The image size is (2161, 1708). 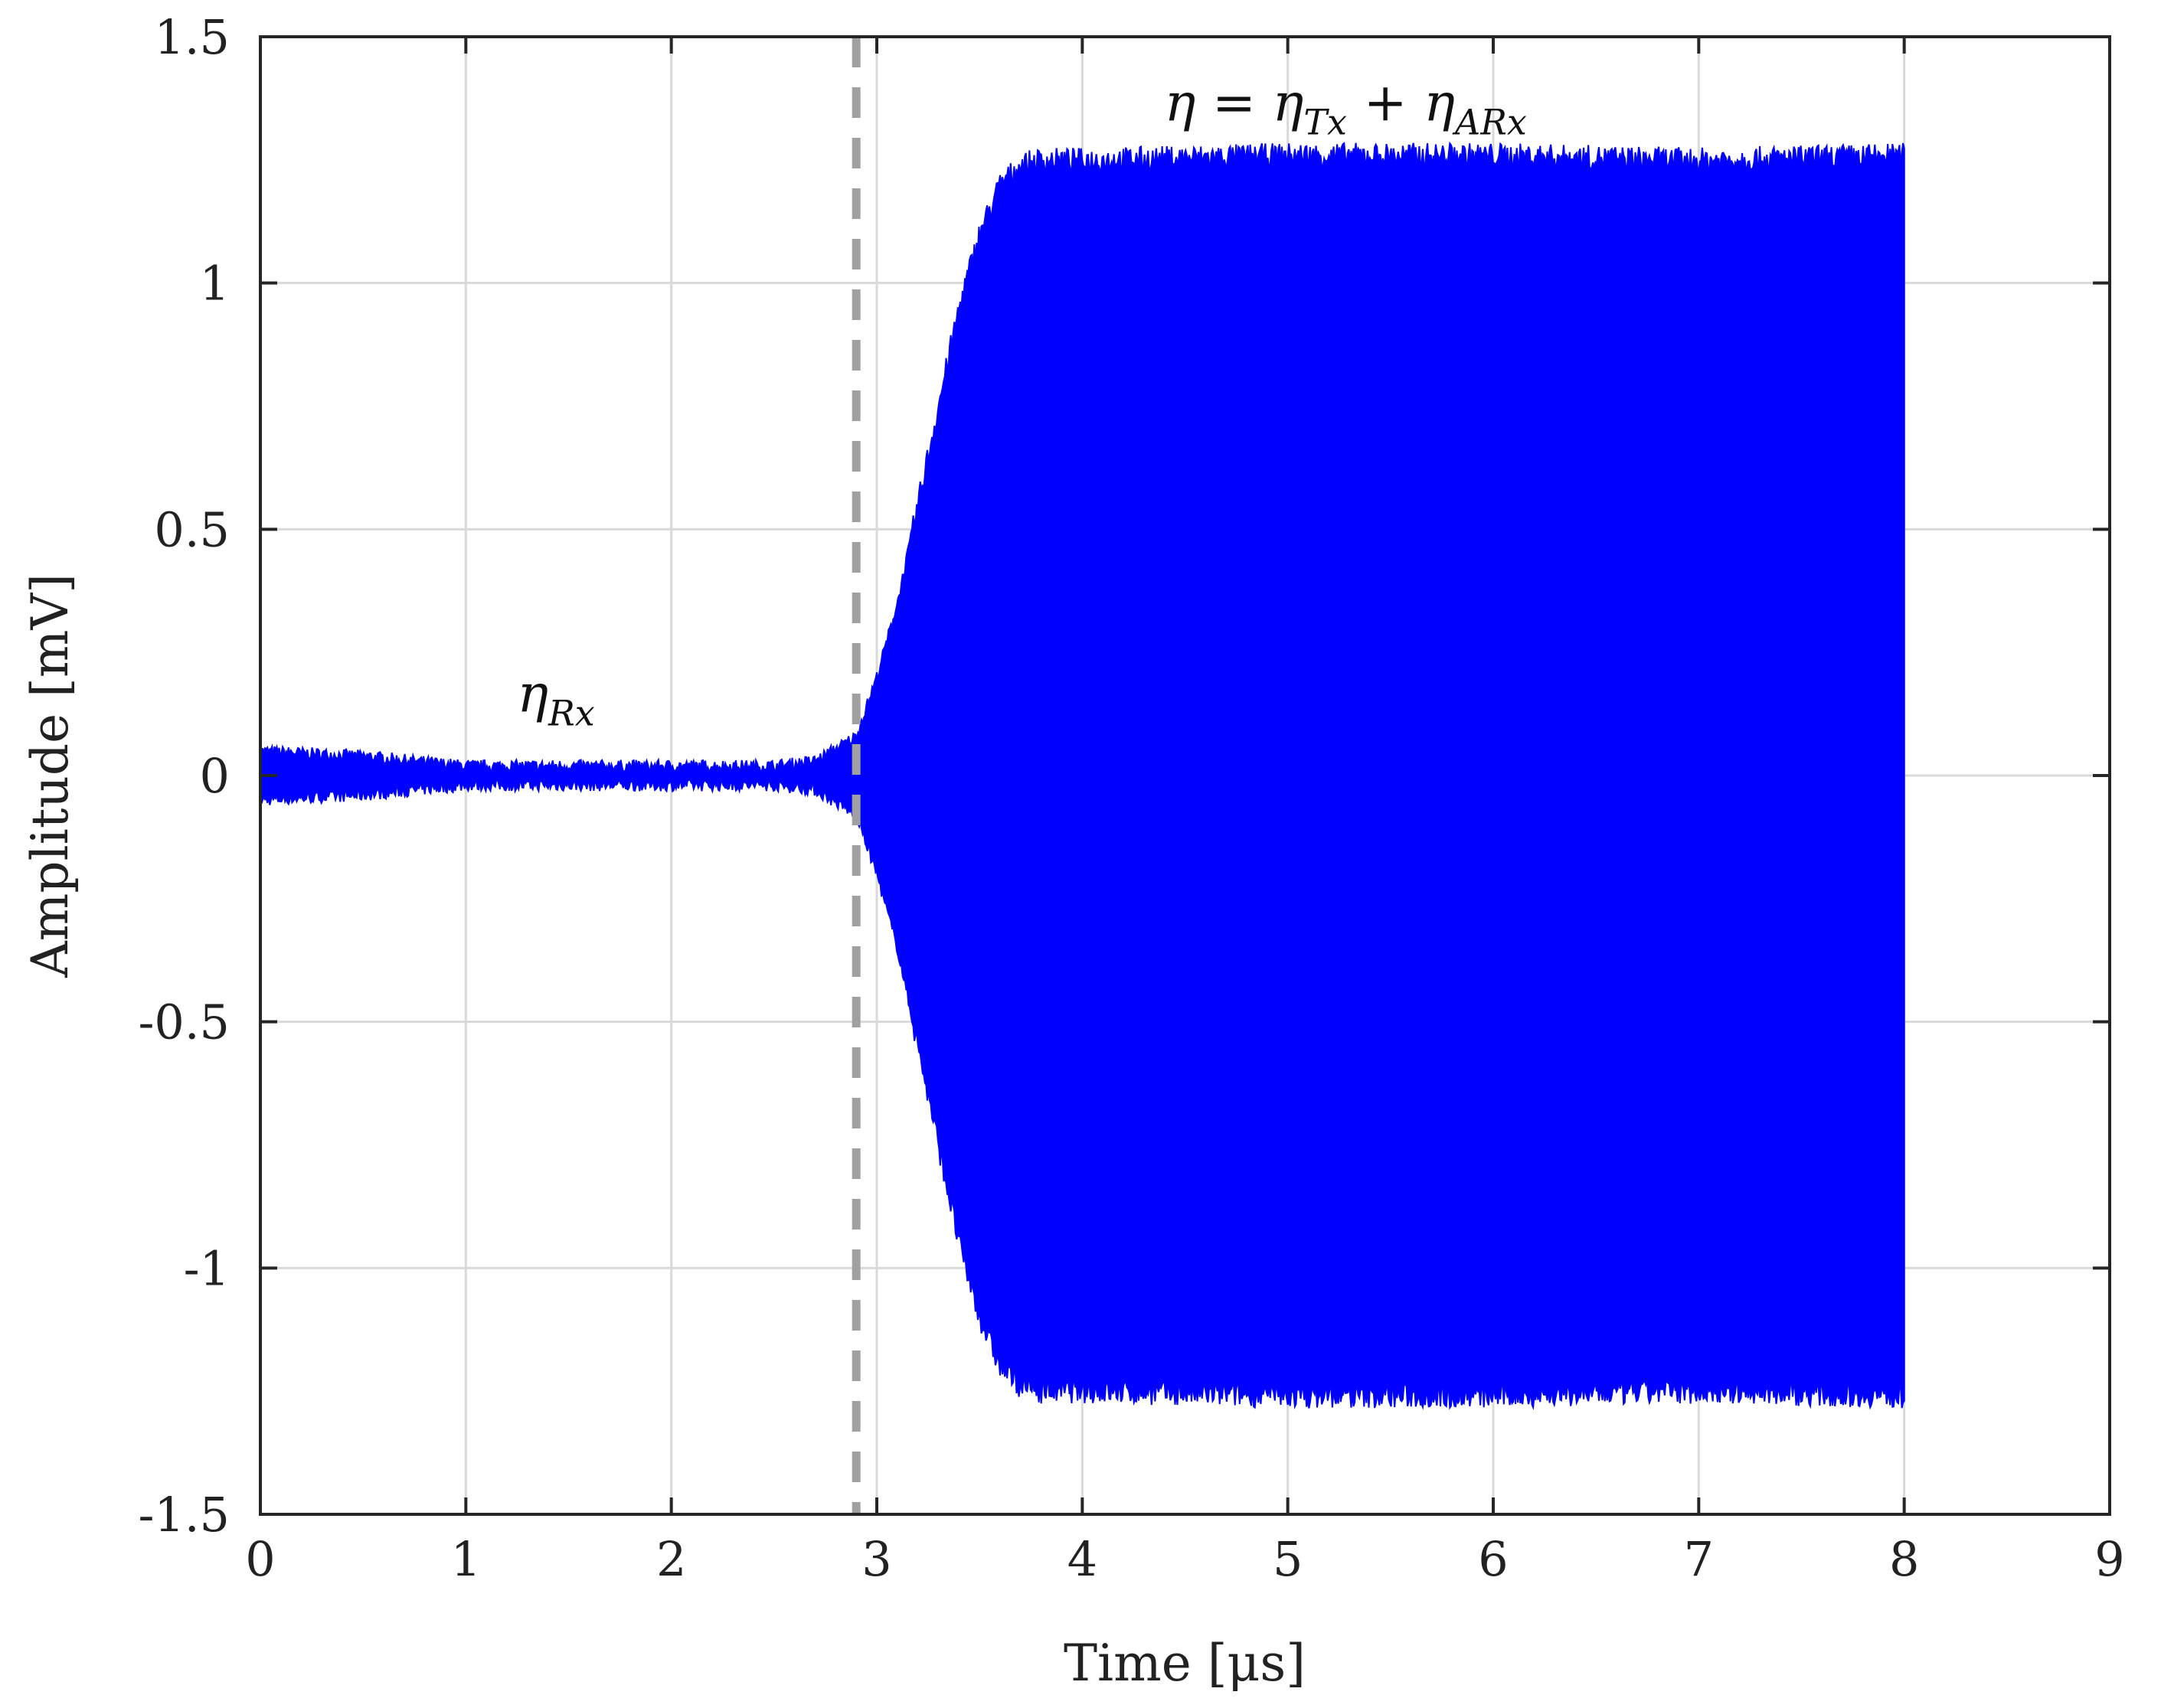 I want to click on eta-total-base: η, so click(x=1180, y=103).